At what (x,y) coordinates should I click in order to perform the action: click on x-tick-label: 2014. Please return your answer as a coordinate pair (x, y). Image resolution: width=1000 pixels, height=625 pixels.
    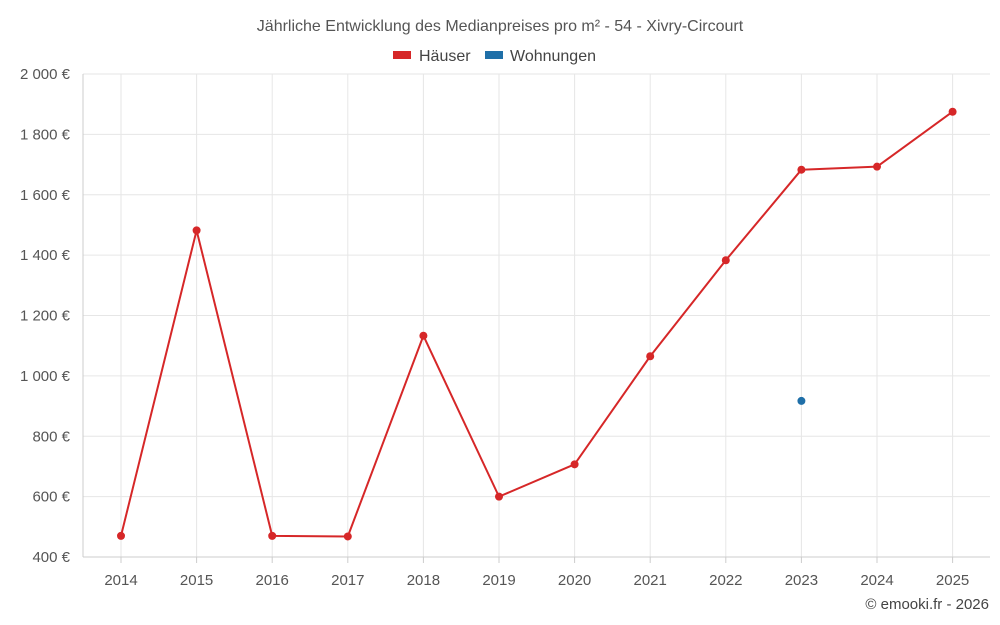
    Looking at the image, I should click on (120, 580).